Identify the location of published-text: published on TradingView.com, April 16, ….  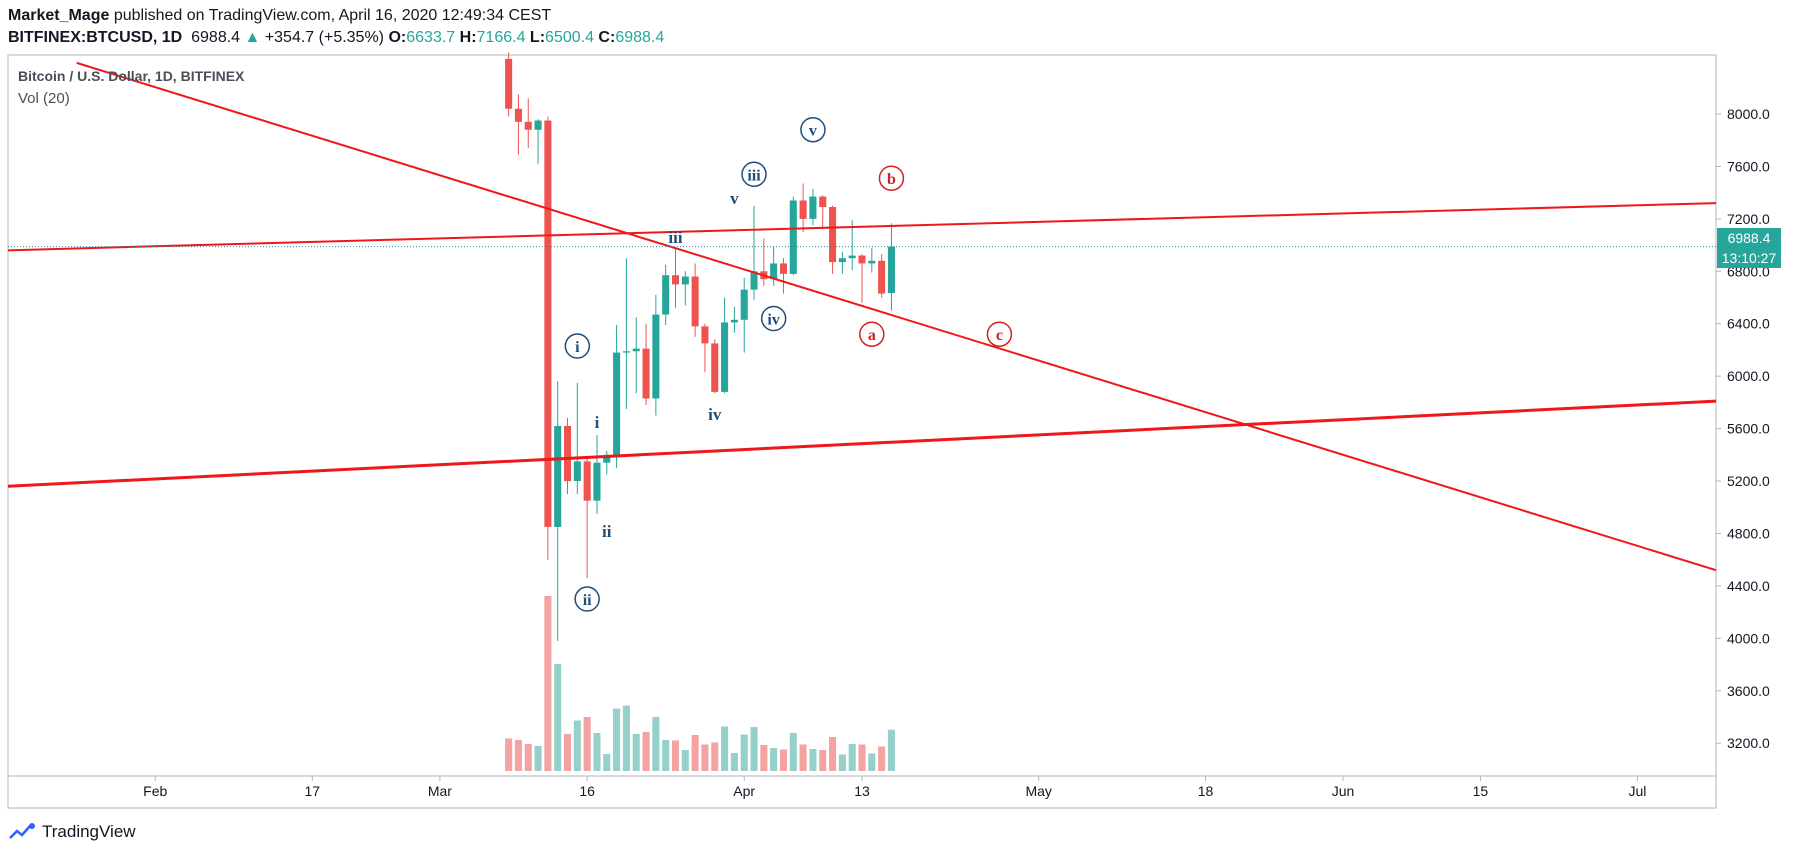
(332, 15).